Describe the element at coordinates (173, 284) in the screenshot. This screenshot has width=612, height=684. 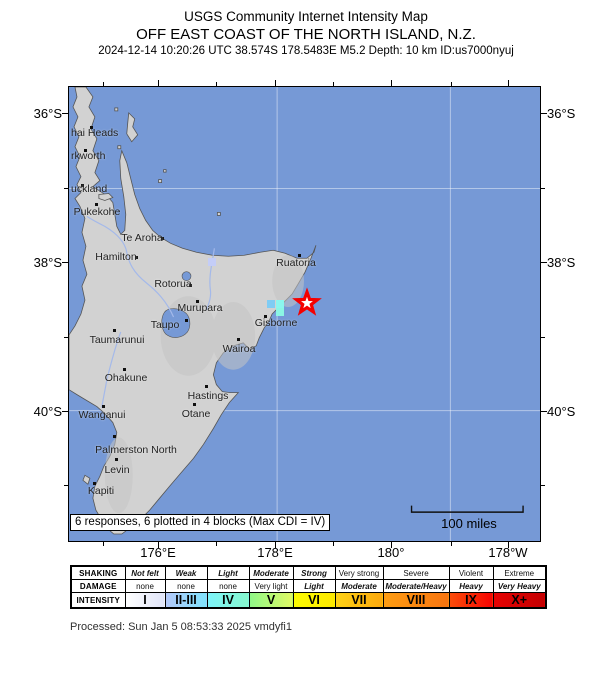
I see `city-label: Rotorua` at that location.